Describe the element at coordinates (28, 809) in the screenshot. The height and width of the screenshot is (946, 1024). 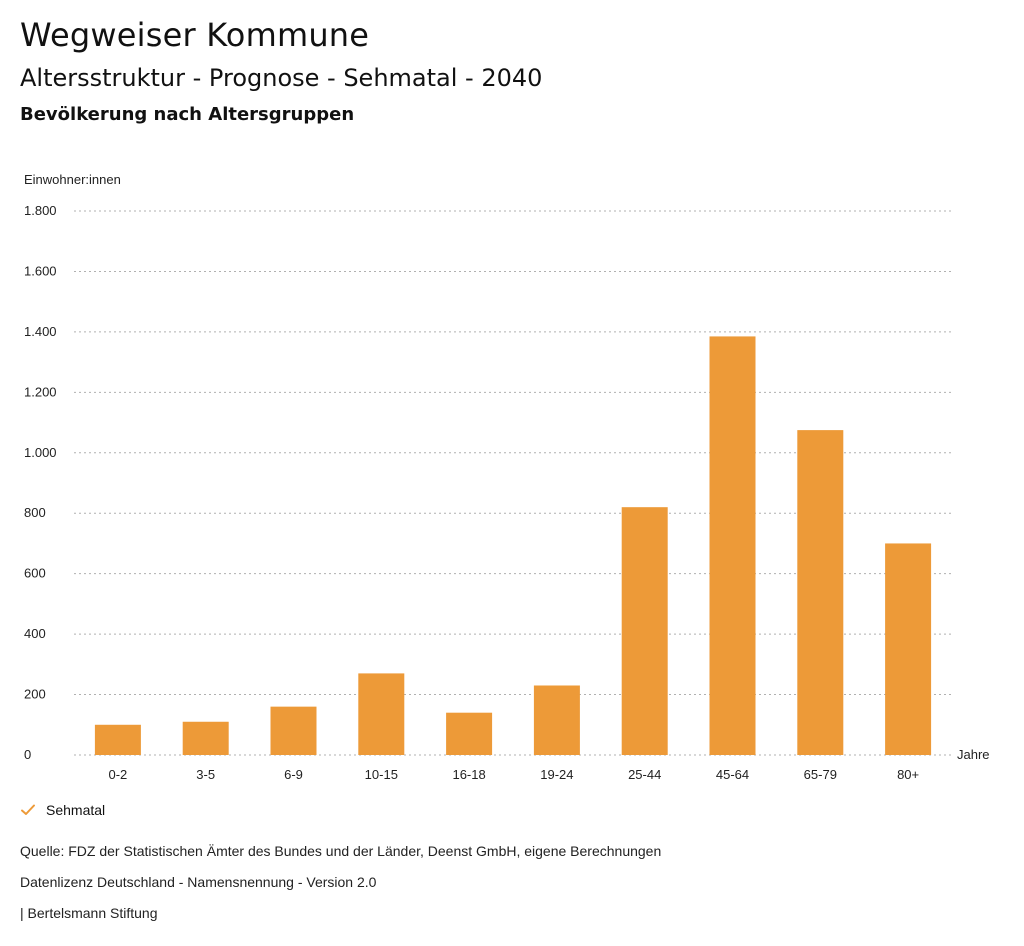
I see `check-icon` at that location.